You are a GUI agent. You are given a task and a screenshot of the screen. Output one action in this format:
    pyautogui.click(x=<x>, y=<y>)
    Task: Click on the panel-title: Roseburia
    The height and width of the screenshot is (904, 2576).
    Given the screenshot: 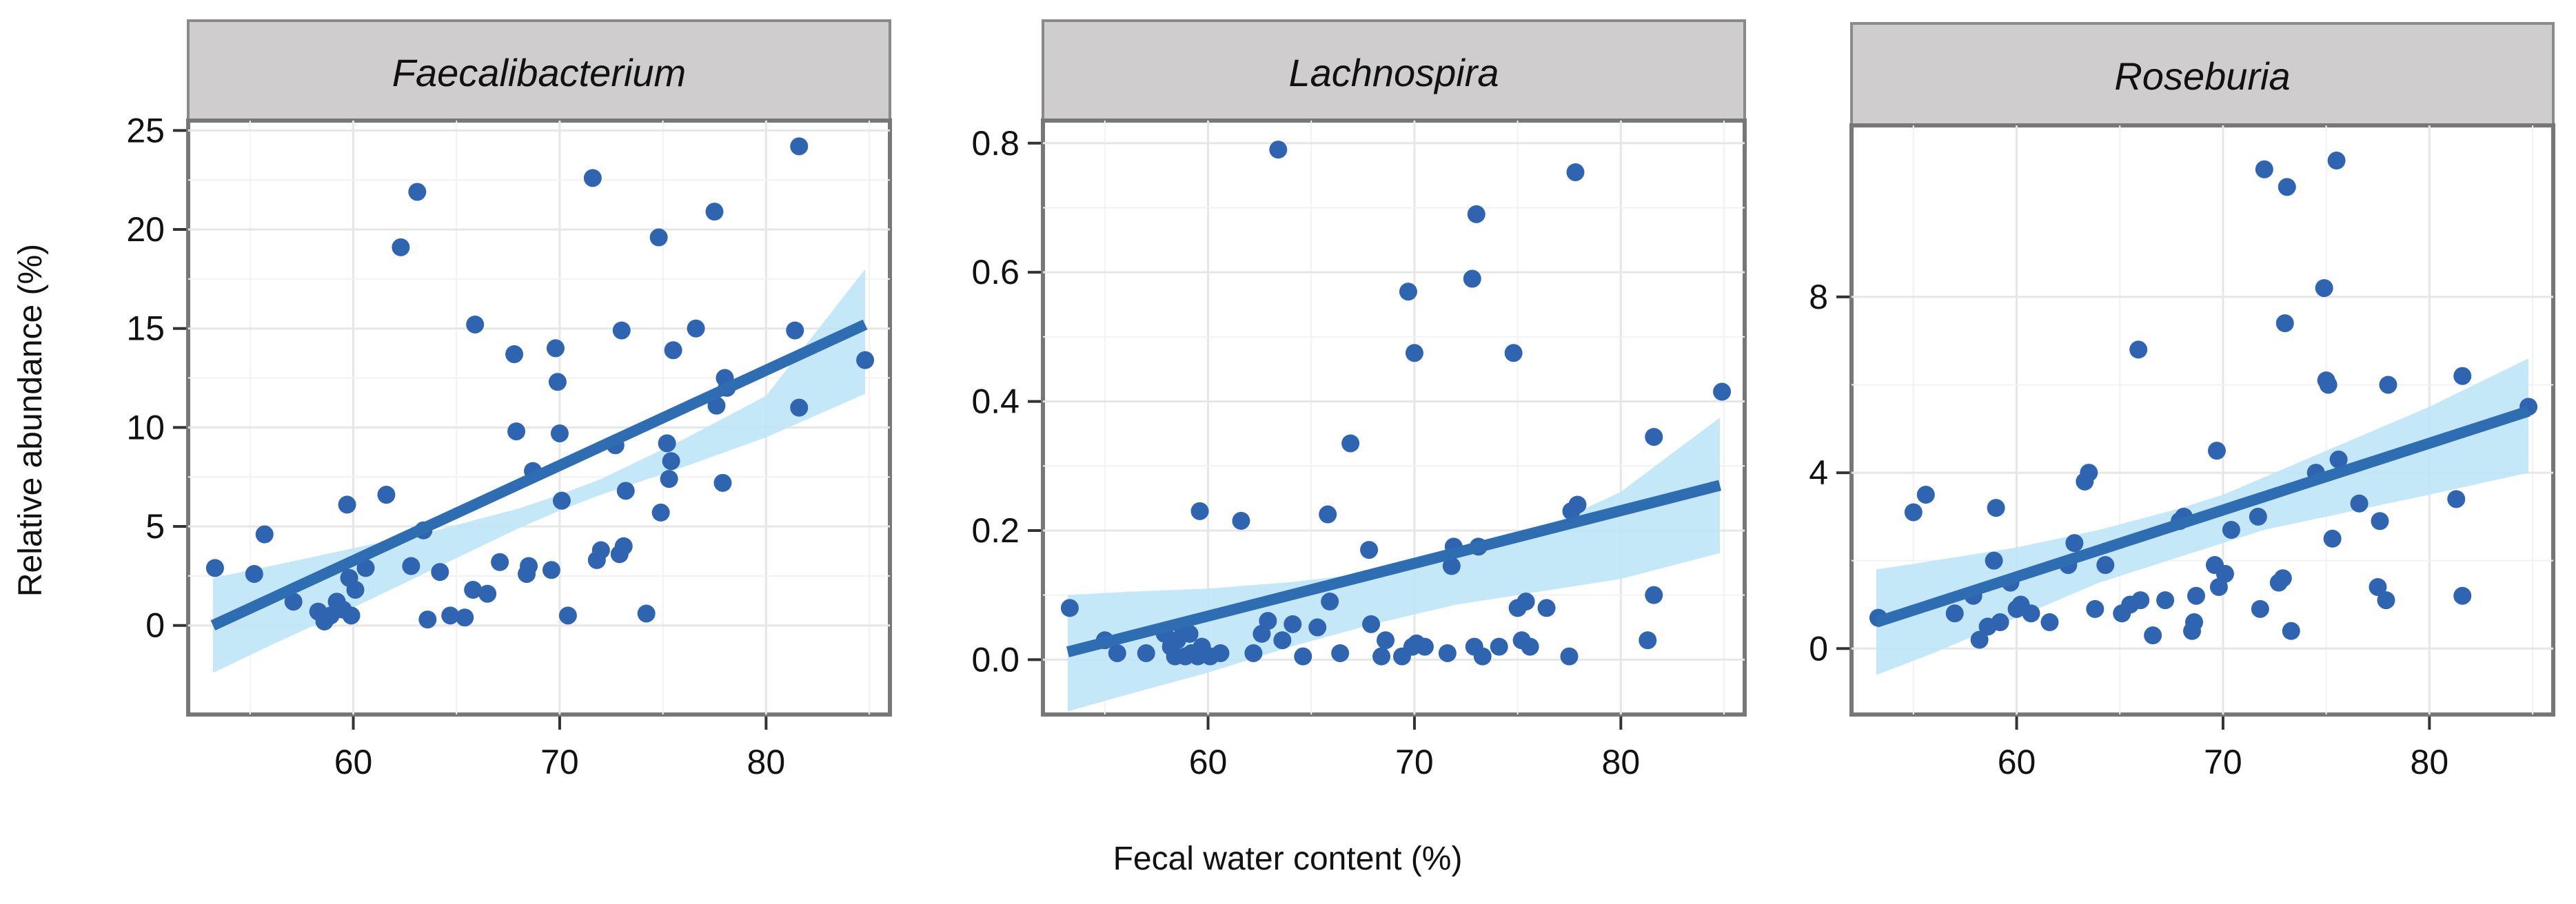 What is the action you would take?
    pyautogui.click(x=2202, y=76)
    